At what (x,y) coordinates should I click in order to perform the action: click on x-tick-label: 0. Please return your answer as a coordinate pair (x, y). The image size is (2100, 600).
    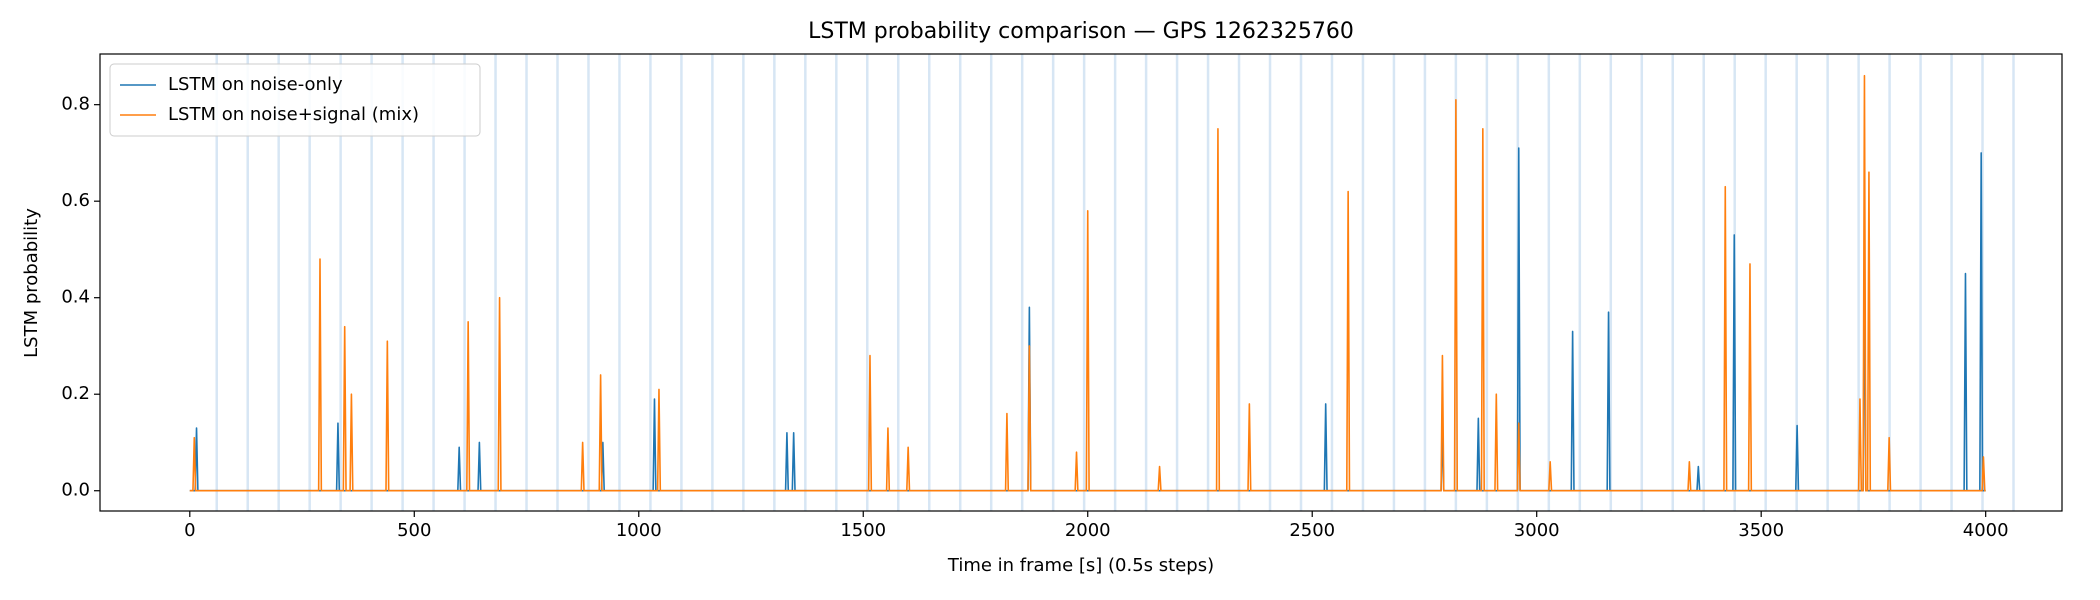
    Looking at the image, I should click on (189, 530).